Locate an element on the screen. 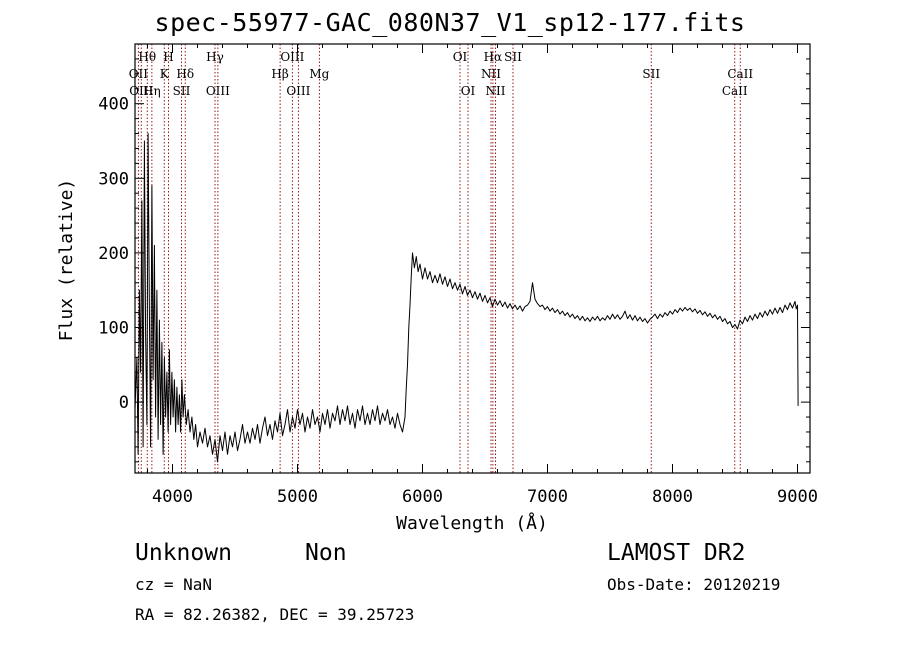 The width and height of the screenshot is (900, 649). line-marker-label-7: SII is located at coordinates (182, 91).